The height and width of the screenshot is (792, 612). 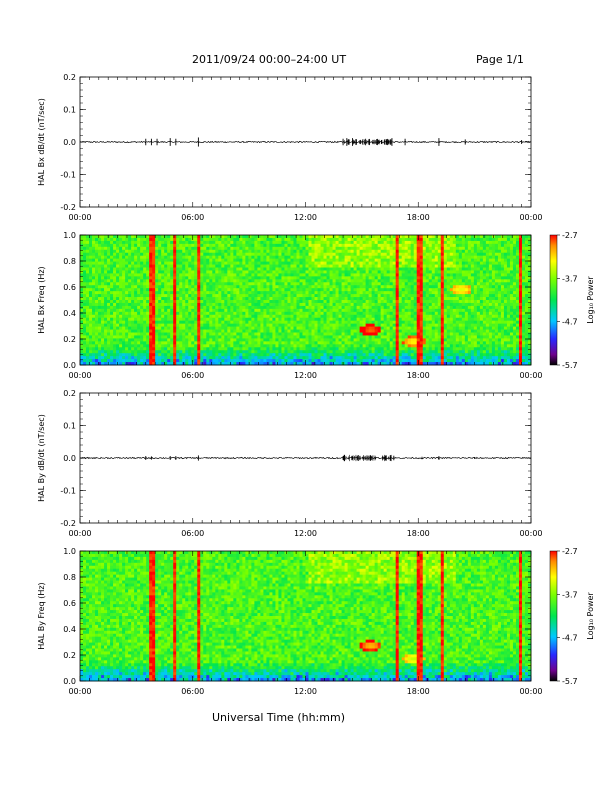 What do you see at coordinates (41, 142) in the screenshot?
I see `y-axis-label-0: HAL Bx dB/dt (nT/sec)` at bounding box center [41, 142].